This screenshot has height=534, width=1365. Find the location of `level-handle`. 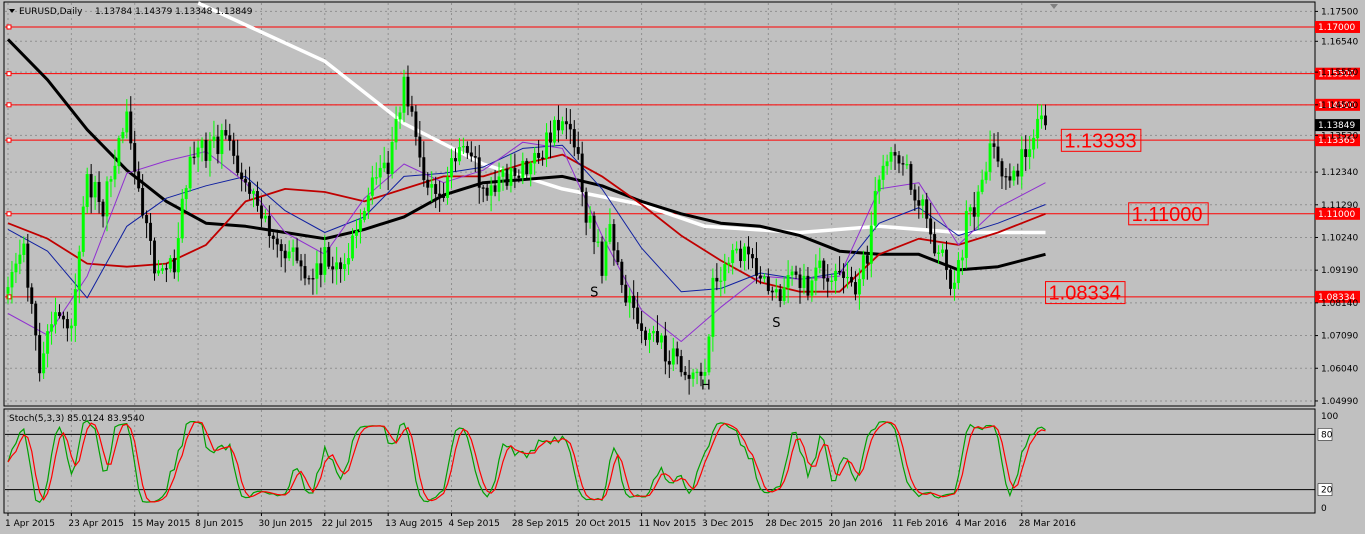

level-handle is located at coordinates (9, 214).